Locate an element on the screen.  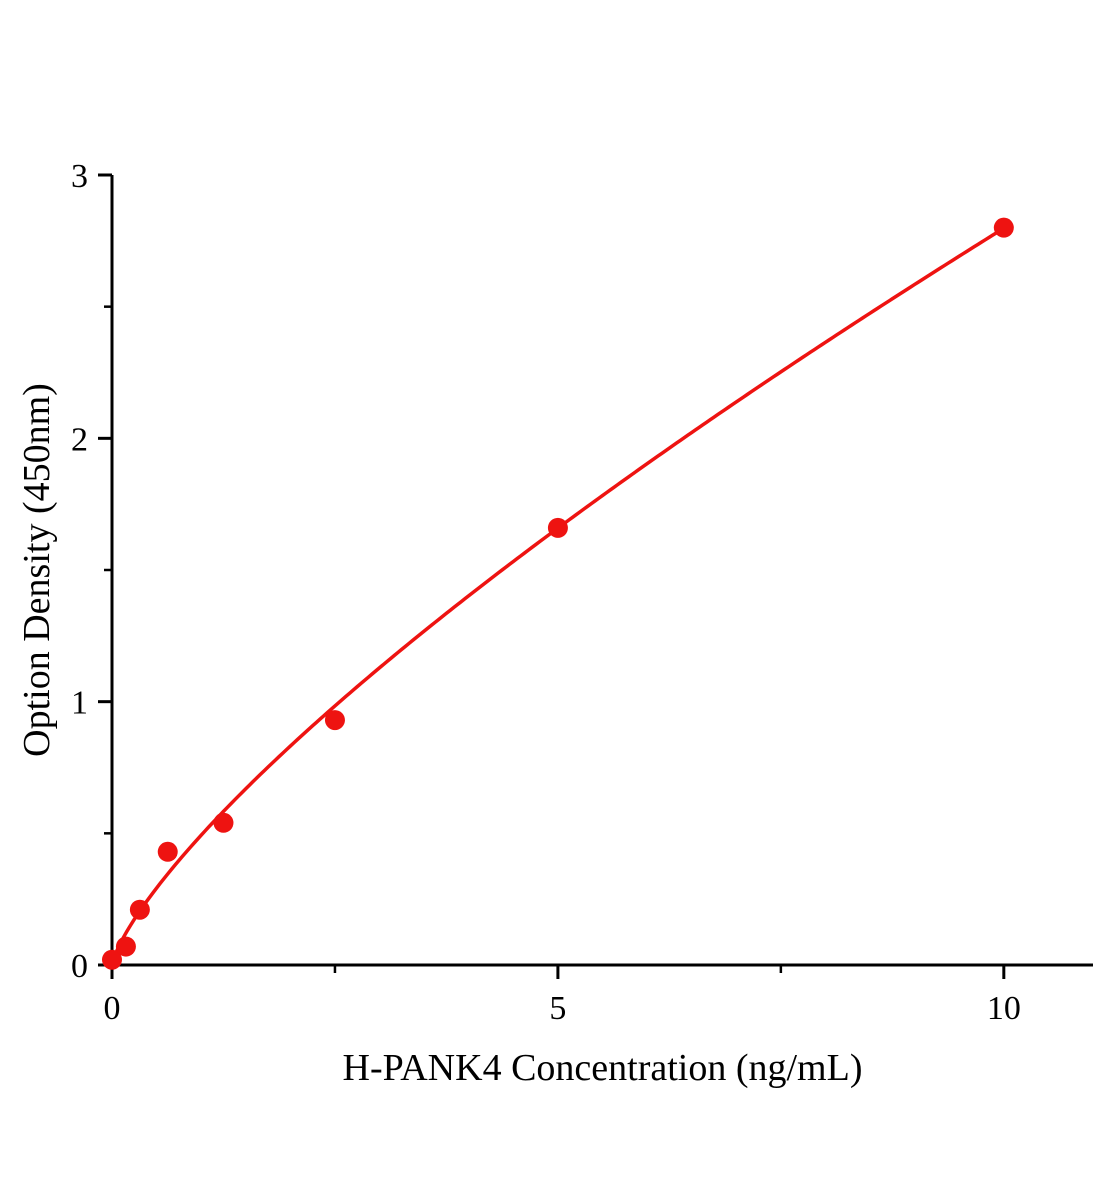
x-tick-label: 10 is located at coordinates (1004, 1008).